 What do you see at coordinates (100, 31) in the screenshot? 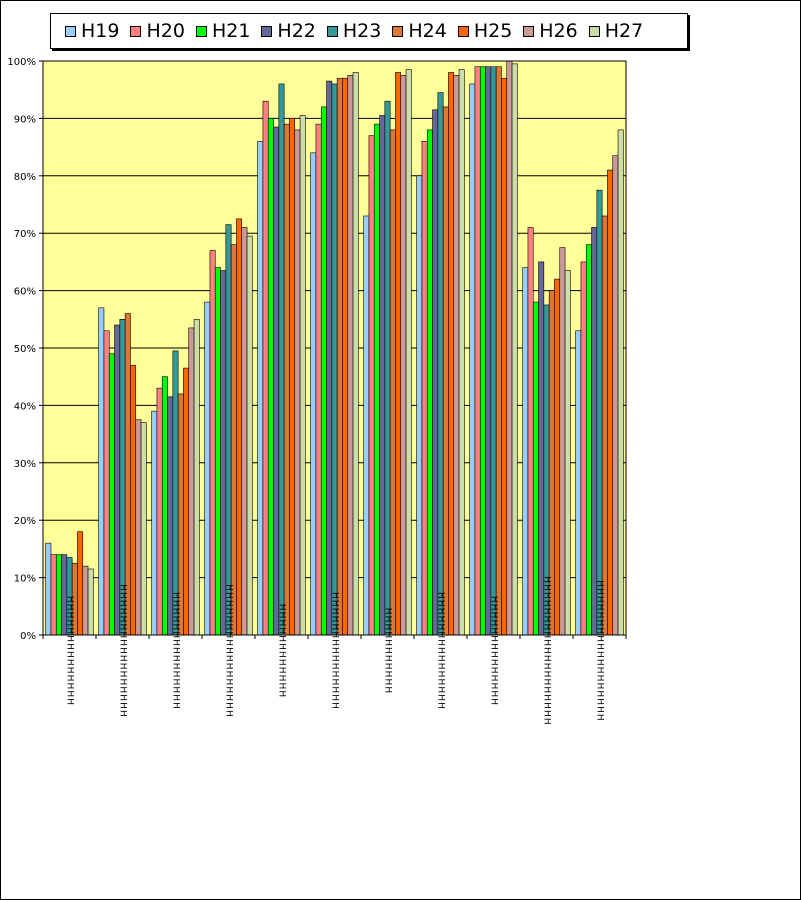
I see `legend-label: H19` at bounding box center [100, 31].